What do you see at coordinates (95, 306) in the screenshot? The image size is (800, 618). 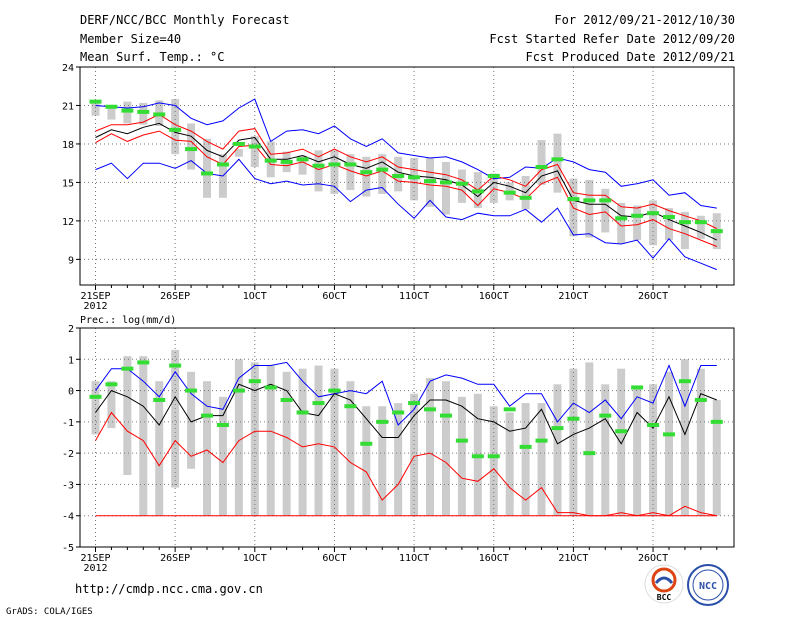 I see `year-label: 2012` at bounding box center [95, 306].